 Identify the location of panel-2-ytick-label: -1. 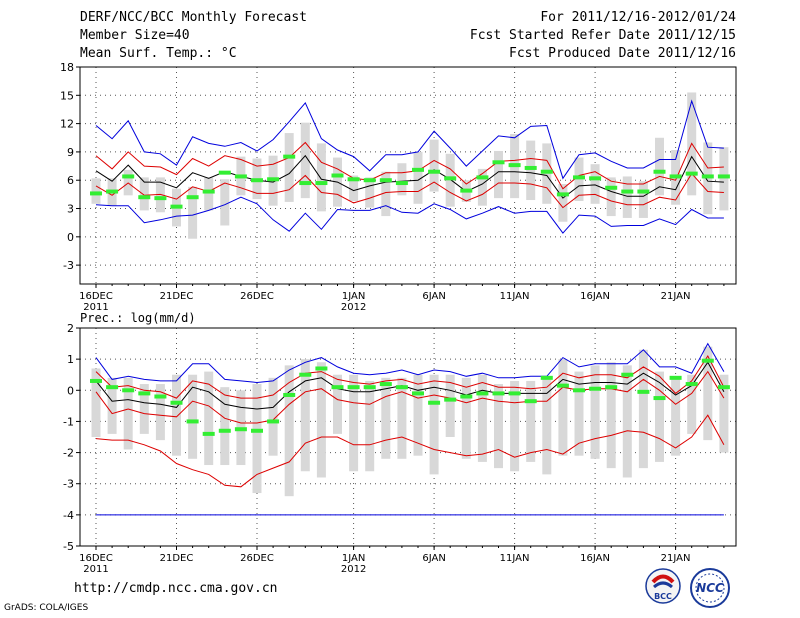
(68, 421).